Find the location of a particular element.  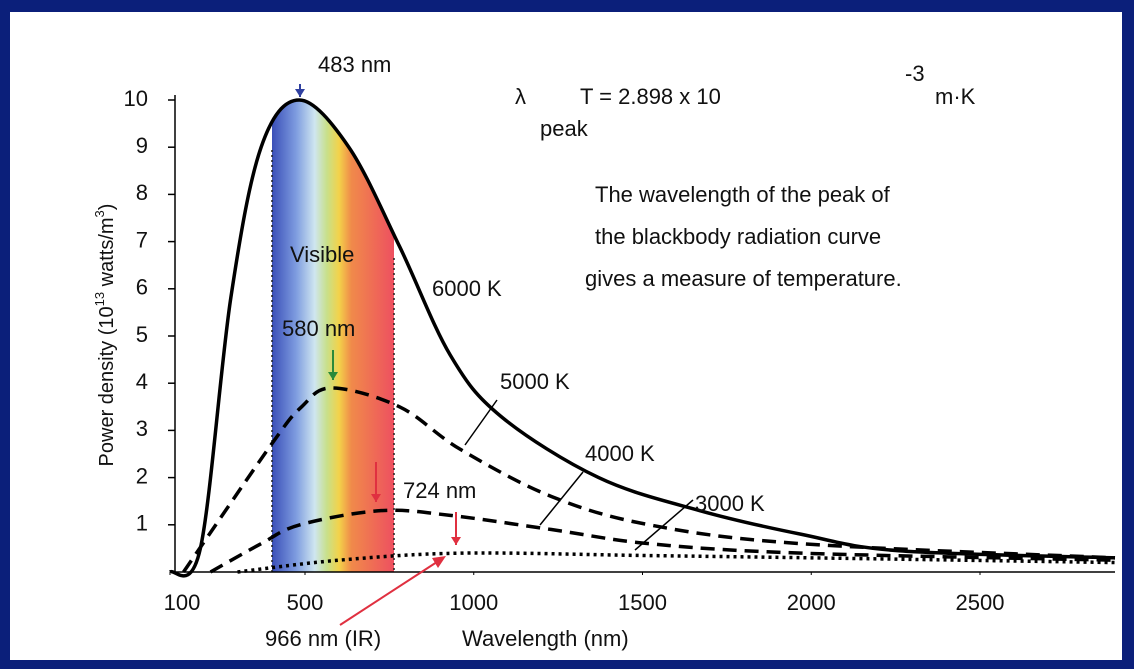

x-tick-label: 2000 is located at coordinates (811, 602).